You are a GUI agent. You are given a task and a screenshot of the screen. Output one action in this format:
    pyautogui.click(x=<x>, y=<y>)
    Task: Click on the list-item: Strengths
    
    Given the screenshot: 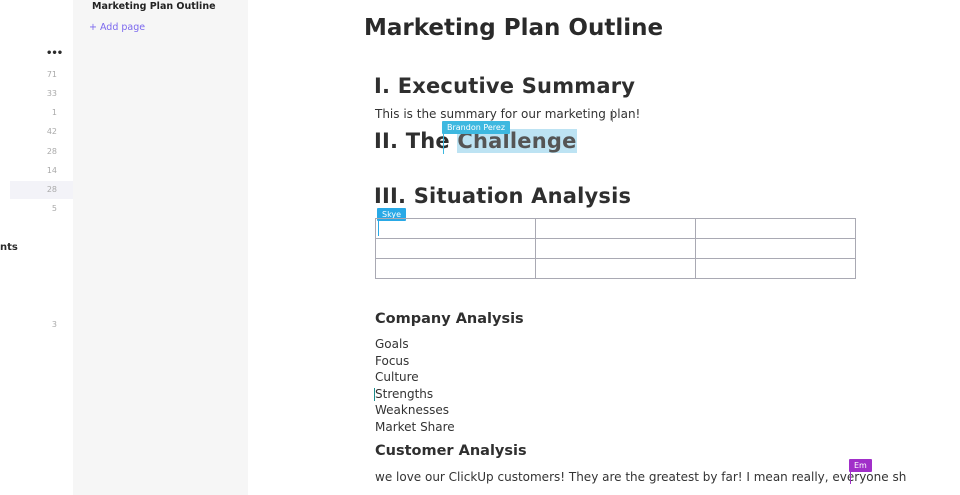 What is the action you would take?
    pyautogui.click(x=404, y=394)
    